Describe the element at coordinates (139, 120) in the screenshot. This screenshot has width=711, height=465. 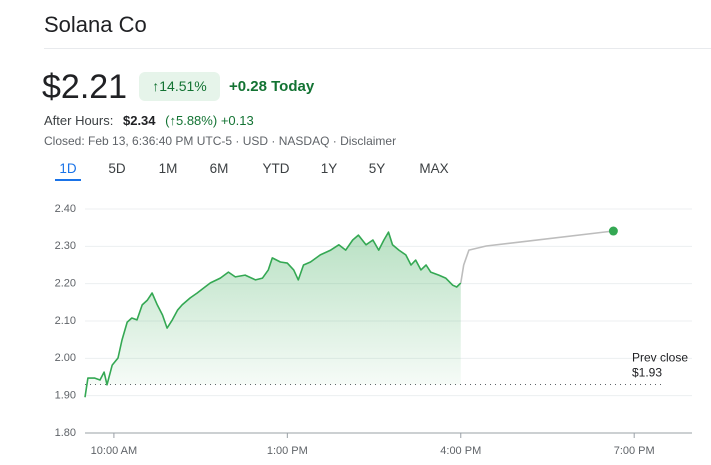
I see `after-hours-price: $2.34` at that location.